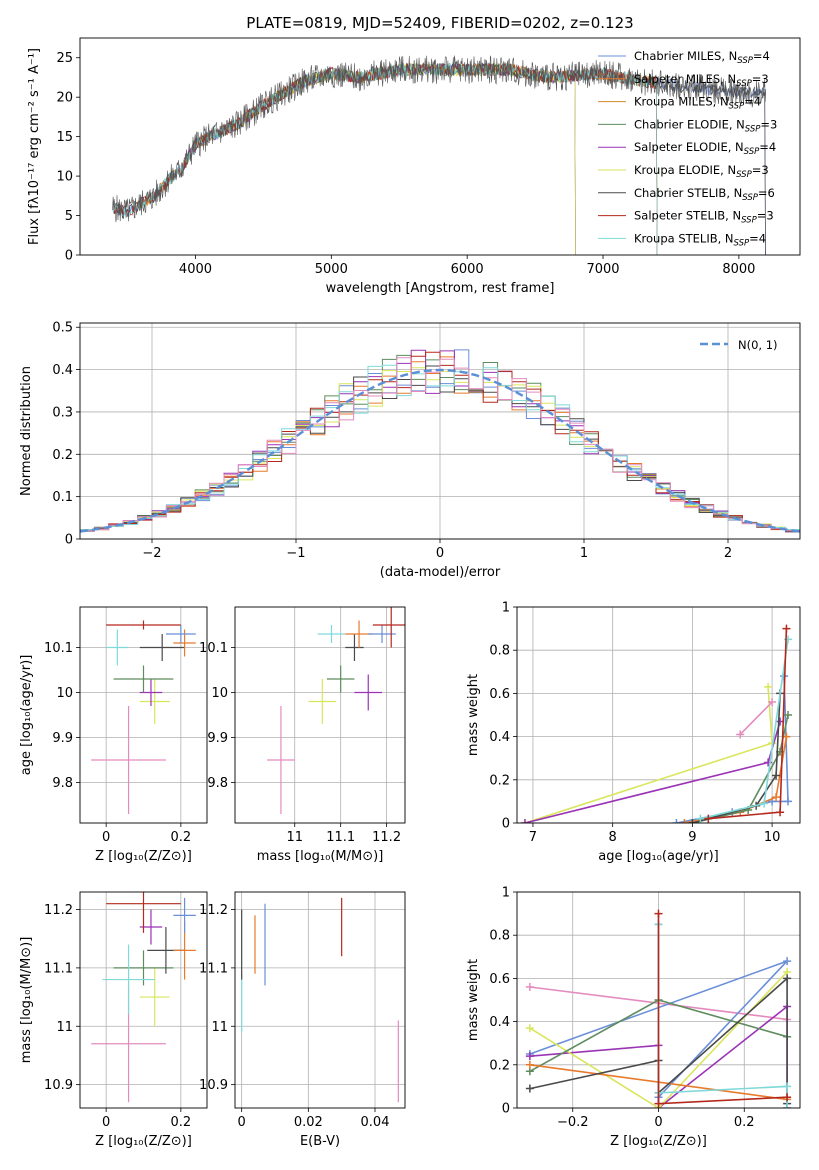  I want to click on y-tick-label: 10, so click(64, 177).